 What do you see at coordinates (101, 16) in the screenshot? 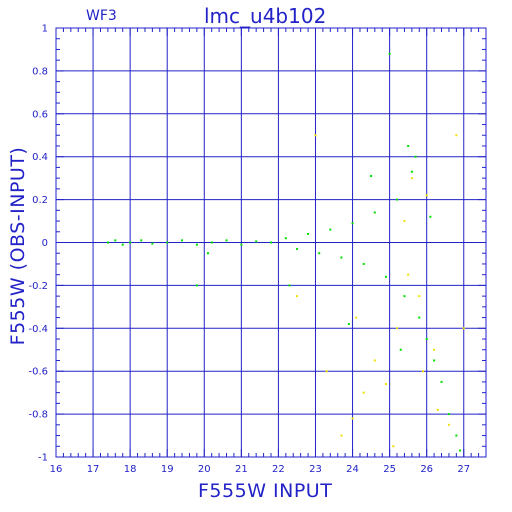
I see `chip-label: WF3` at bounding box center [101, 16].